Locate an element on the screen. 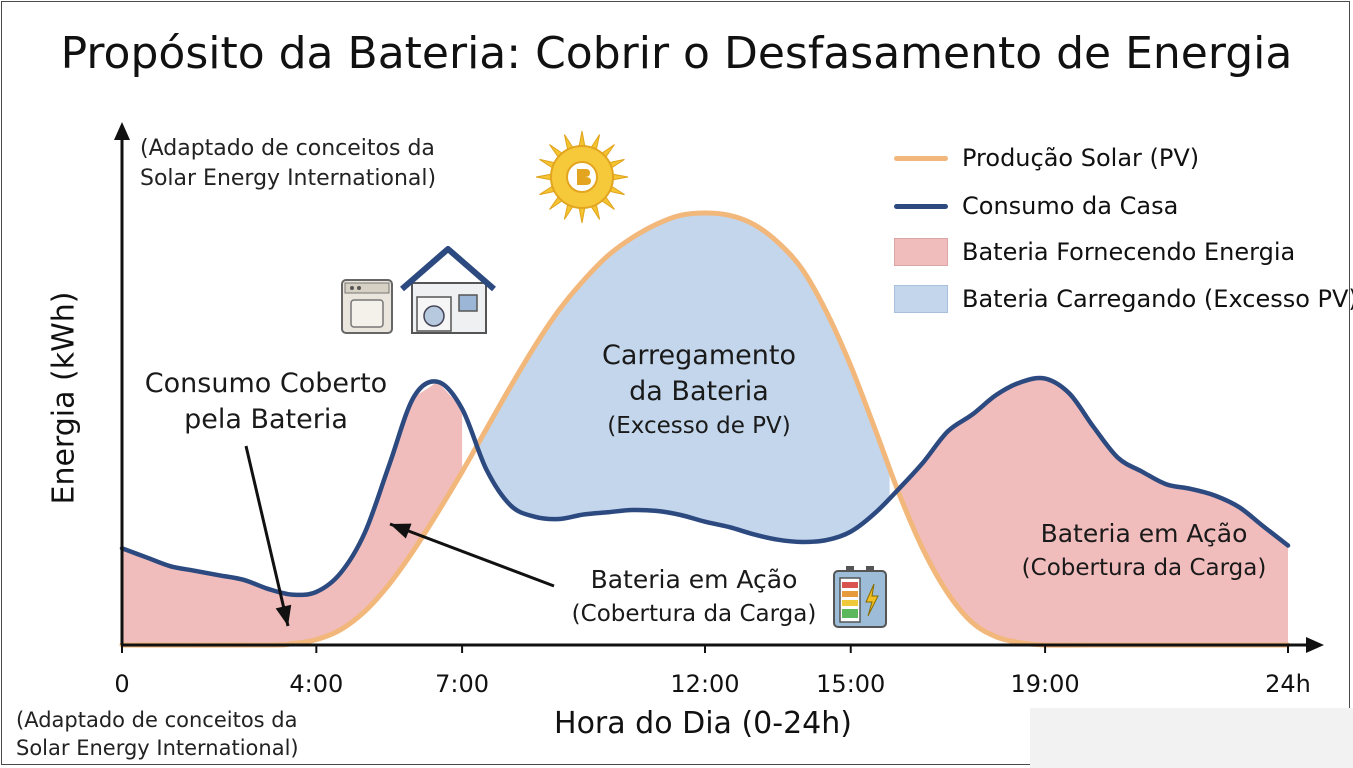 The height and width of the screenshot is (768, 1353). x-ticks: 0 4:00 7:00 12:00 15:00 19:00 24h is located at coordinates (712, 671).